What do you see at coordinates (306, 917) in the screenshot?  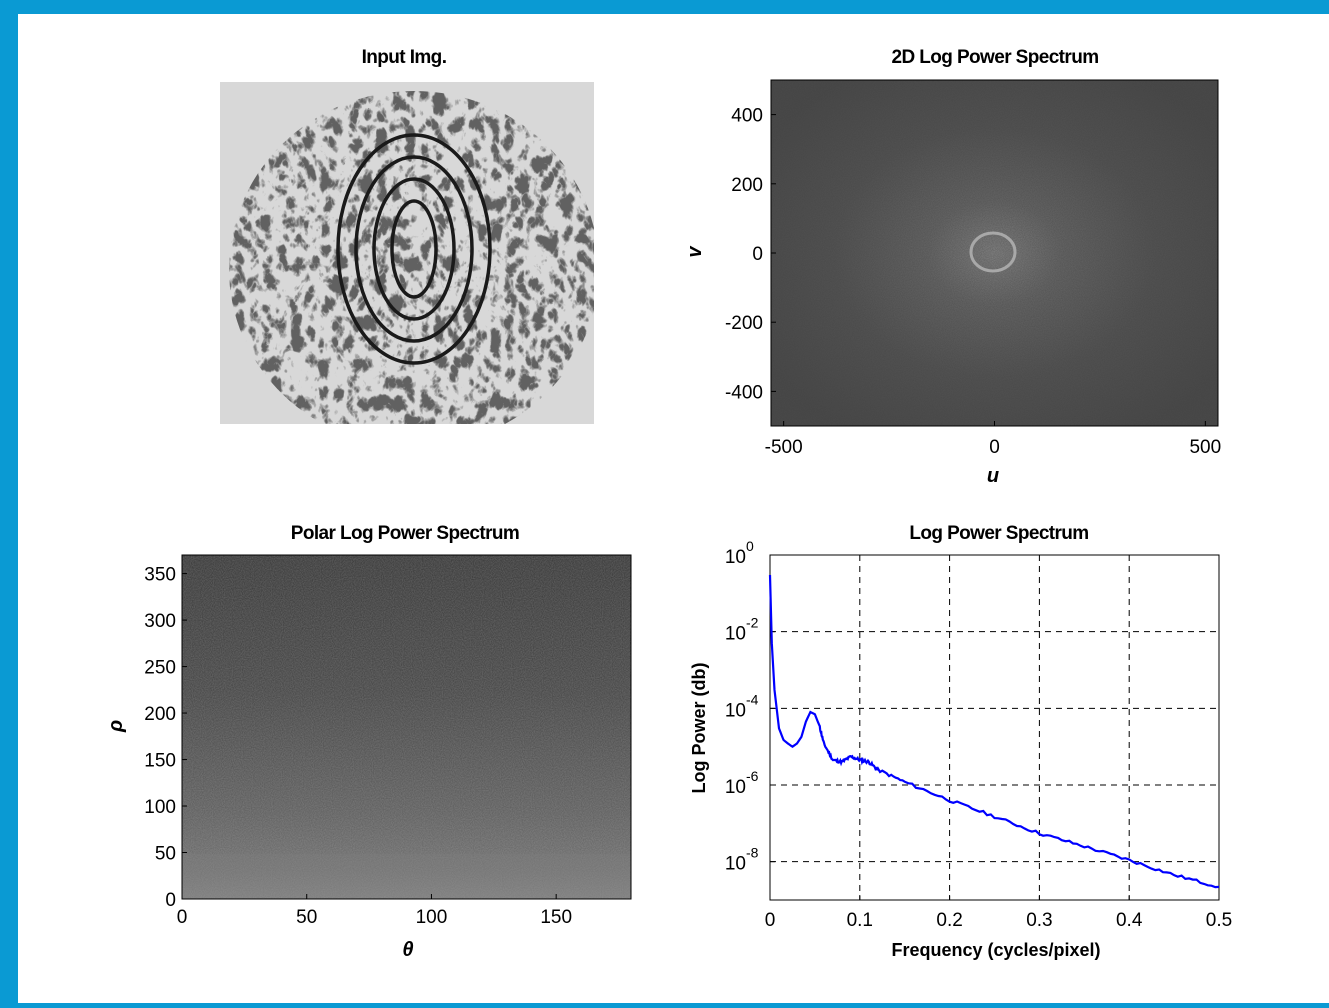 I see `polar-xtick-label: 50` at bounding box center [306, 917].